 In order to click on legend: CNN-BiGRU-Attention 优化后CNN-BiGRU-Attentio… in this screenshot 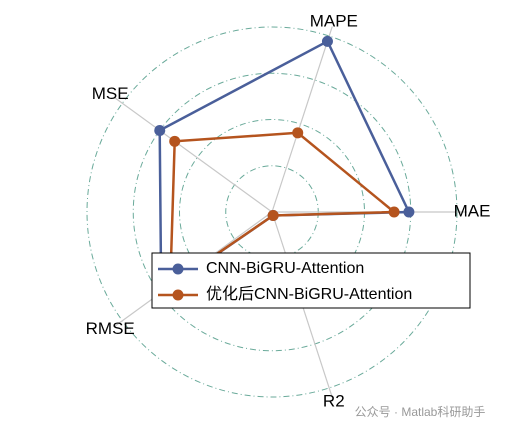, I will do `click(311, 280)`.